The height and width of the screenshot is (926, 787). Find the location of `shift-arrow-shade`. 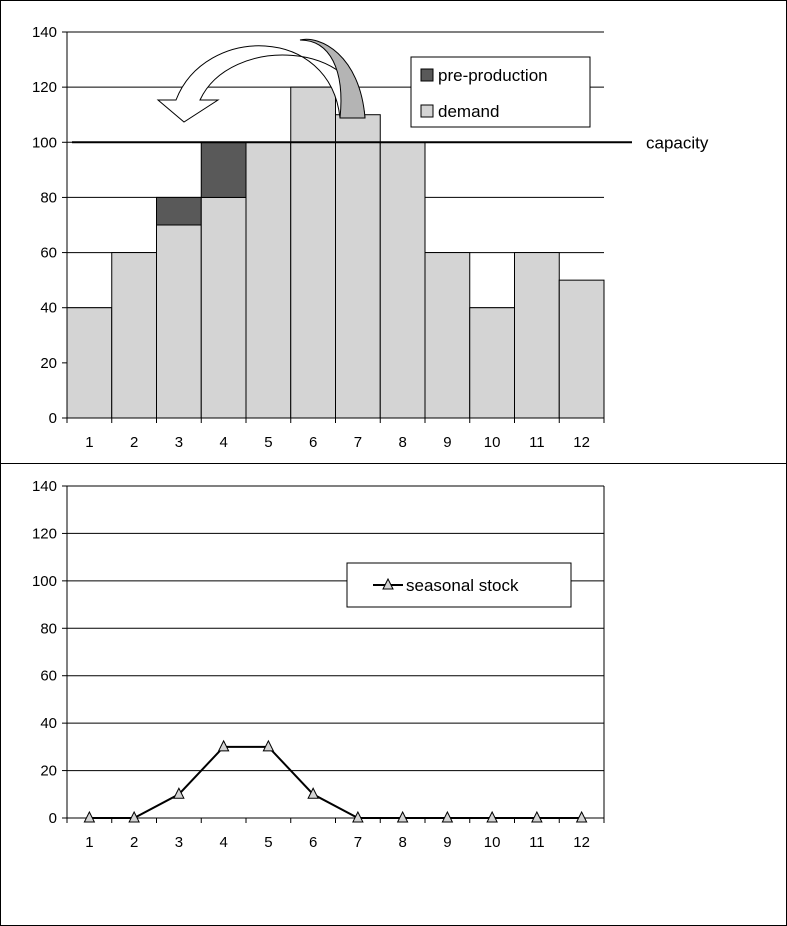

shift-arrow-shade is located at coordinates (332, 78).